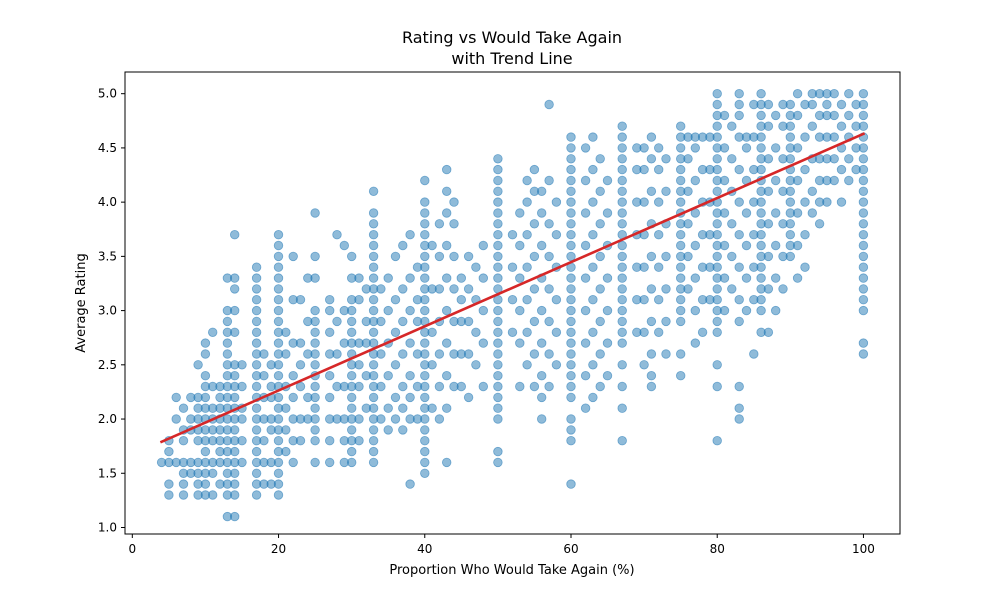 The width and height of the screenshot is (1000, 604). Describe the element at coordinates (107, 311) in the screenshot. I see `y-tick-label: 3.0` at that location.